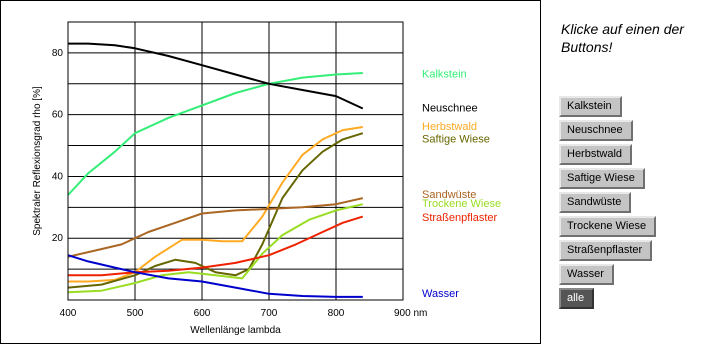 The width and height of the screenshot is (725, 344). I want to click on series-line-strassenpflaster, so click(216, 246).